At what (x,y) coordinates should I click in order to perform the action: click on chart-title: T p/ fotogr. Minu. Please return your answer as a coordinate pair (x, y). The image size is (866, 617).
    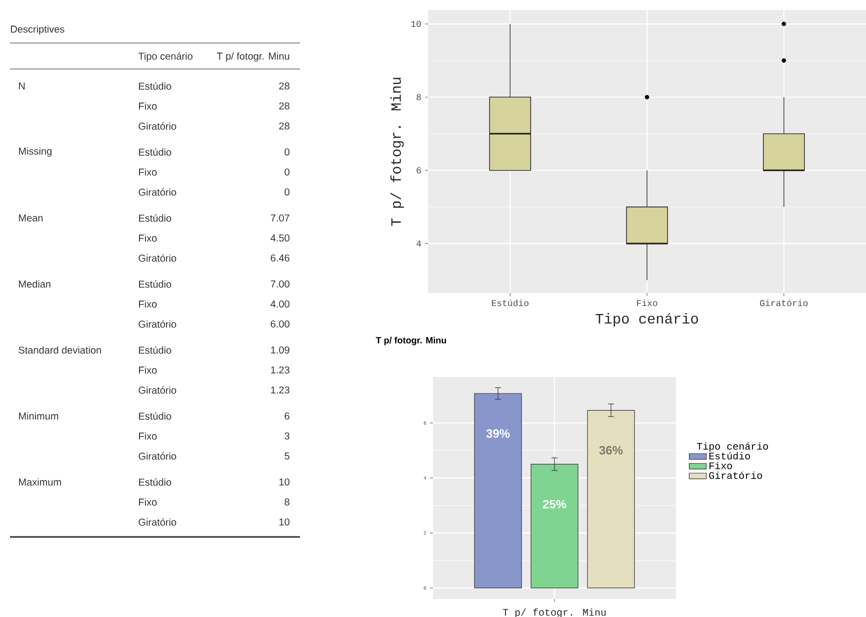
    Looking at the image, I should click on (411, 341).